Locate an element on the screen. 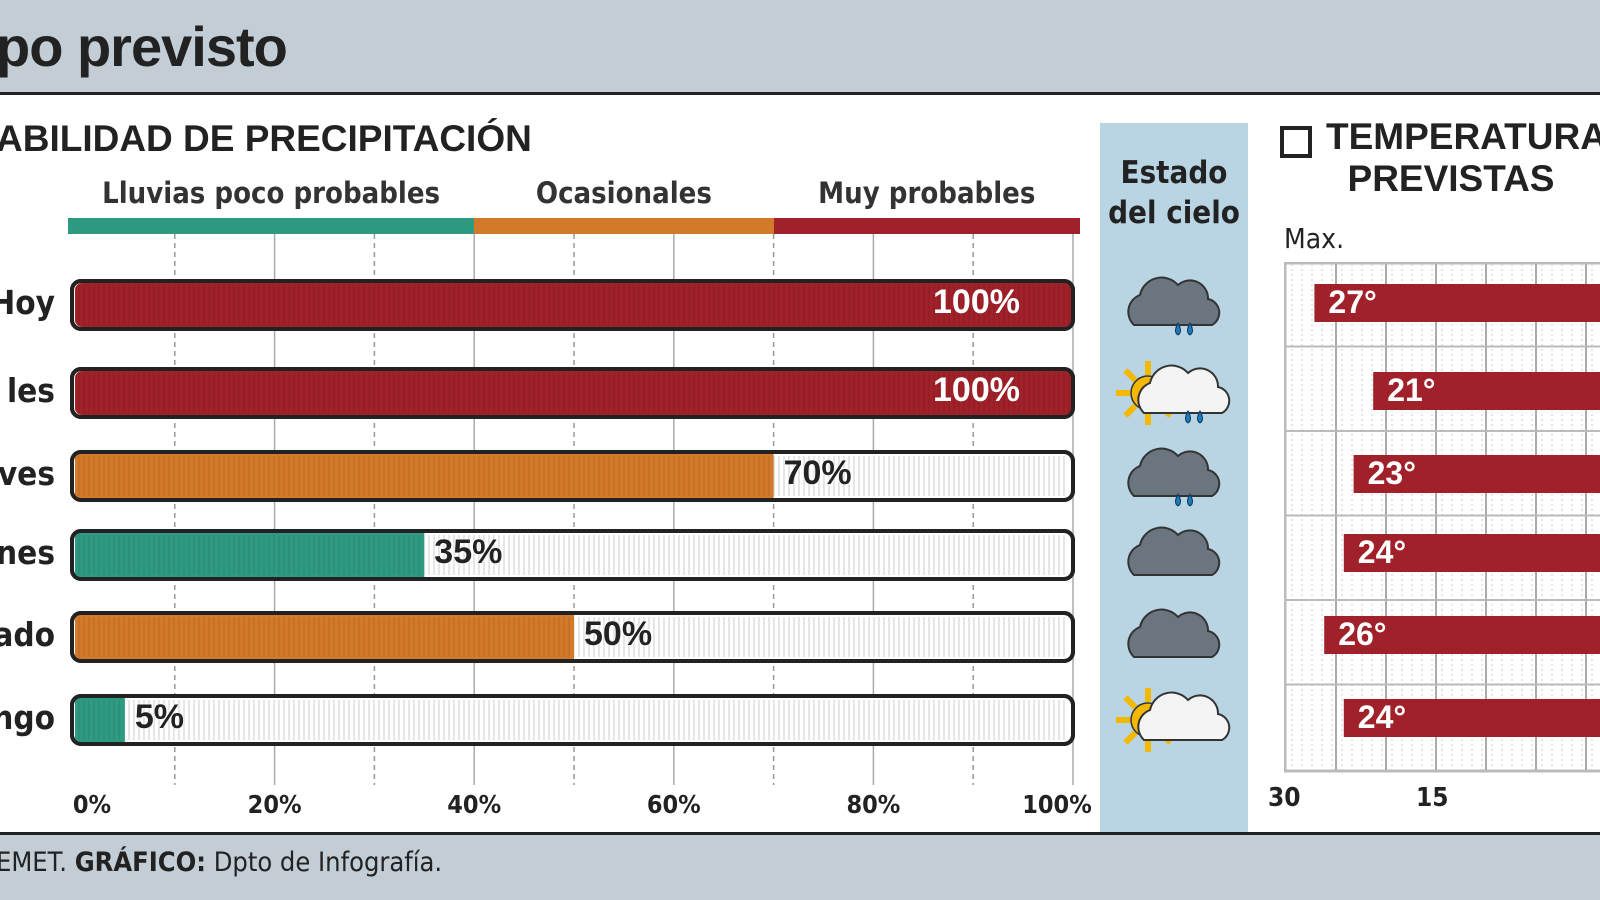  sky-icons is located at coordinates (1173, 514).